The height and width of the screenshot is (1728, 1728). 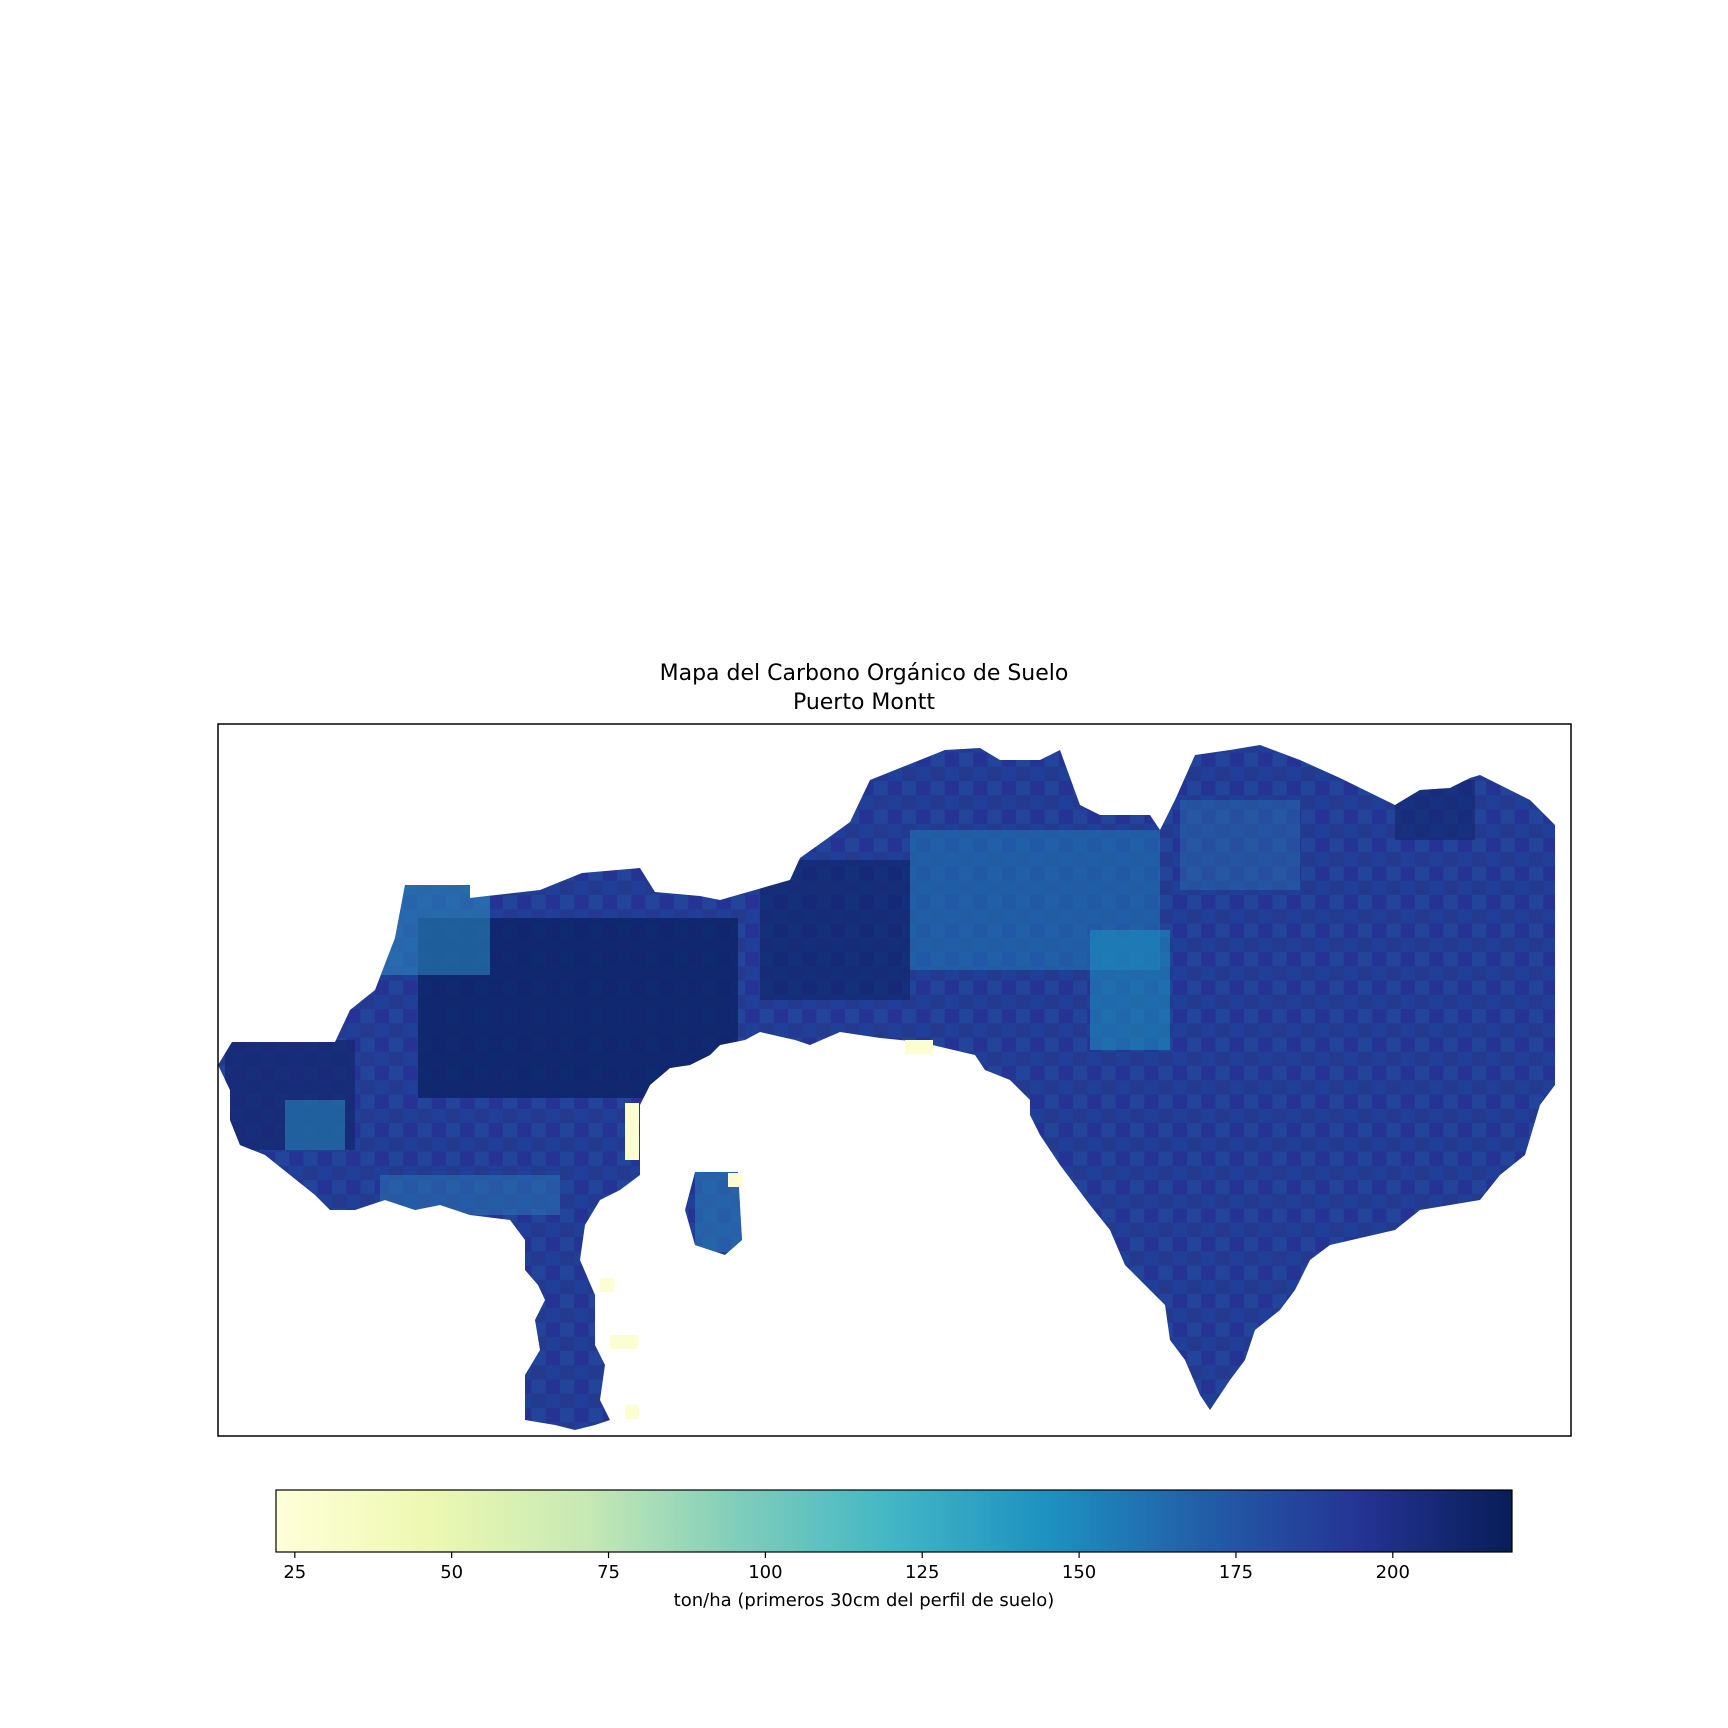 What do you see at coordinates (864, 702) in the screenshot?
I see `map-subtitle: Puerto Montt` at bounding box center [864, 702].